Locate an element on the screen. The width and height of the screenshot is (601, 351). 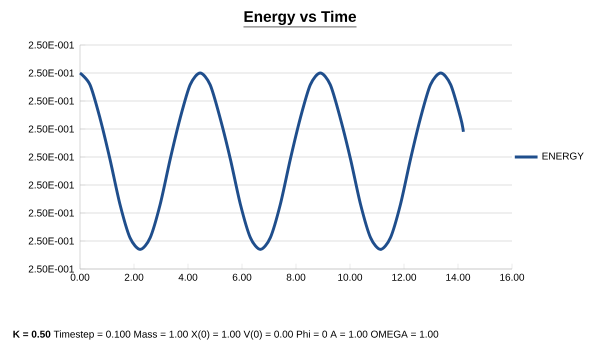
x-tick-label: 8.00 is located at coordinates (296, 277).